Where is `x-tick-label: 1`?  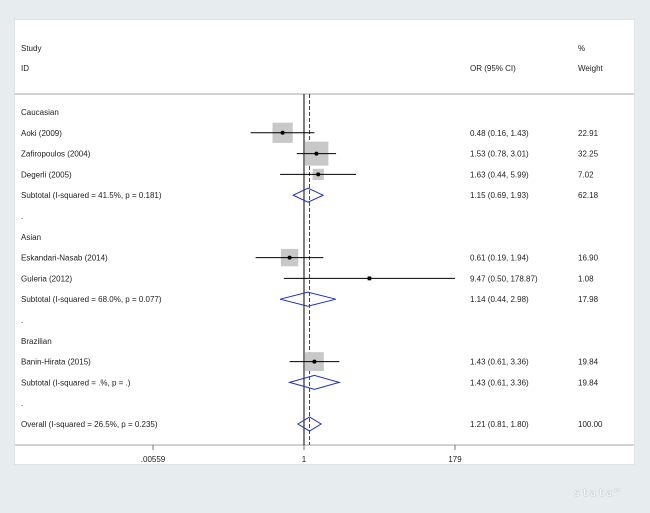
x-tick-label: 1 is located at coordinates (304, 459).